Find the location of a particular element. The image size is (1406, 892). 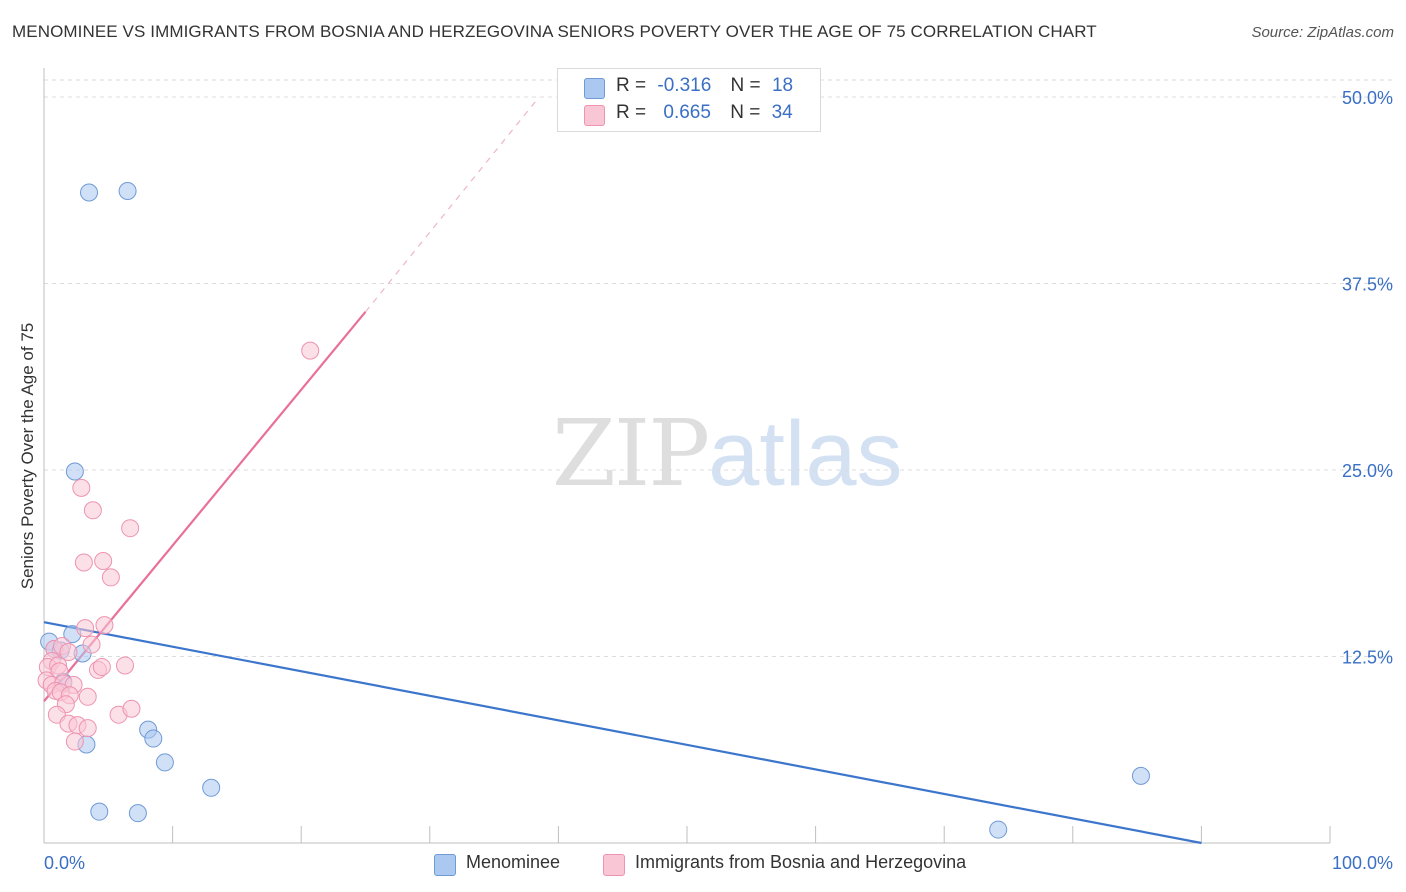

y-tick-label: 37.5% is located at coordinates (1367, 285).